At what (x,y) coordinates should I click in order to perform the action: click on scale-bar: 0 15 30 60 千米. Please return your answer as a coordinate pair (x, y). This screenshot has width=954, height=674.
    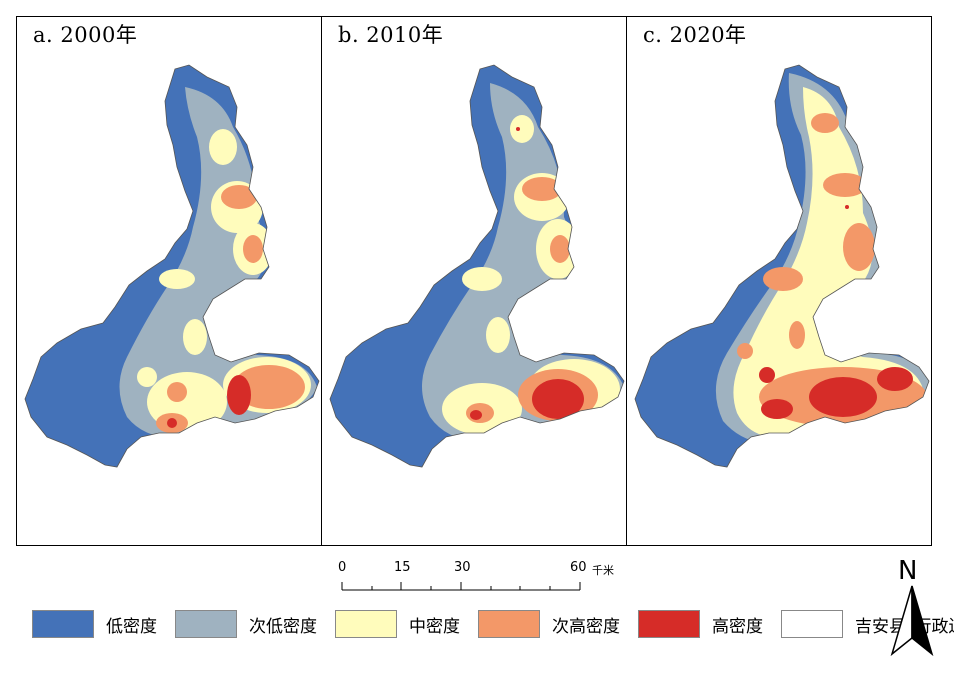
    Looking at the image, I should click on (480, 580).